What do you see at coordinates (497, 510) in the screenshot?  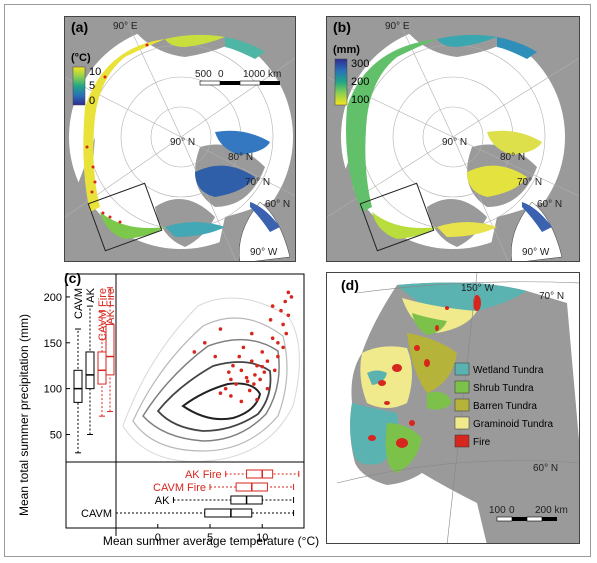 I see `scale-label: 100` at bounding box center [497, 510].